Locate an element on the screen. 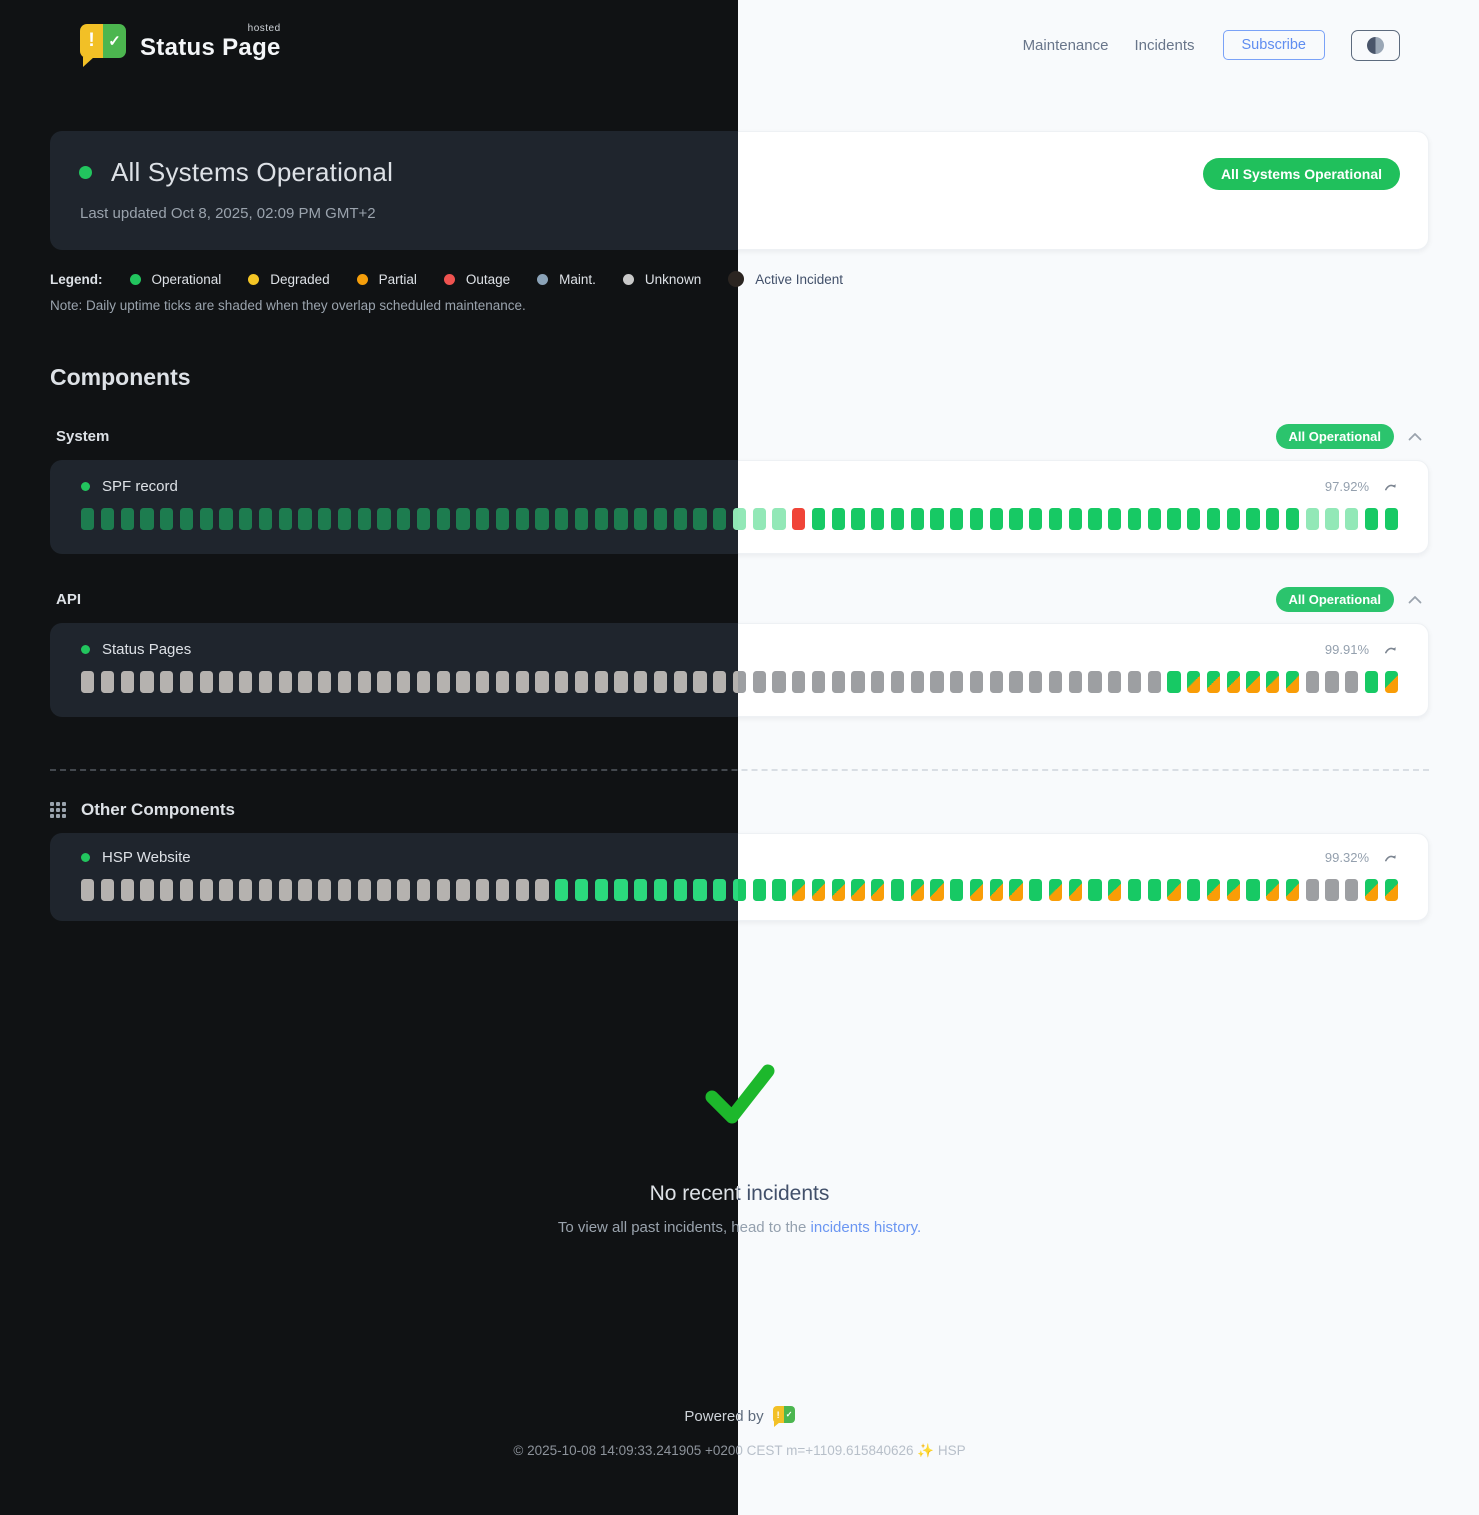 The height and width of the screenshot is (1515, 1479). legend-item-outage: Outage is located at coordinates (476, 279).